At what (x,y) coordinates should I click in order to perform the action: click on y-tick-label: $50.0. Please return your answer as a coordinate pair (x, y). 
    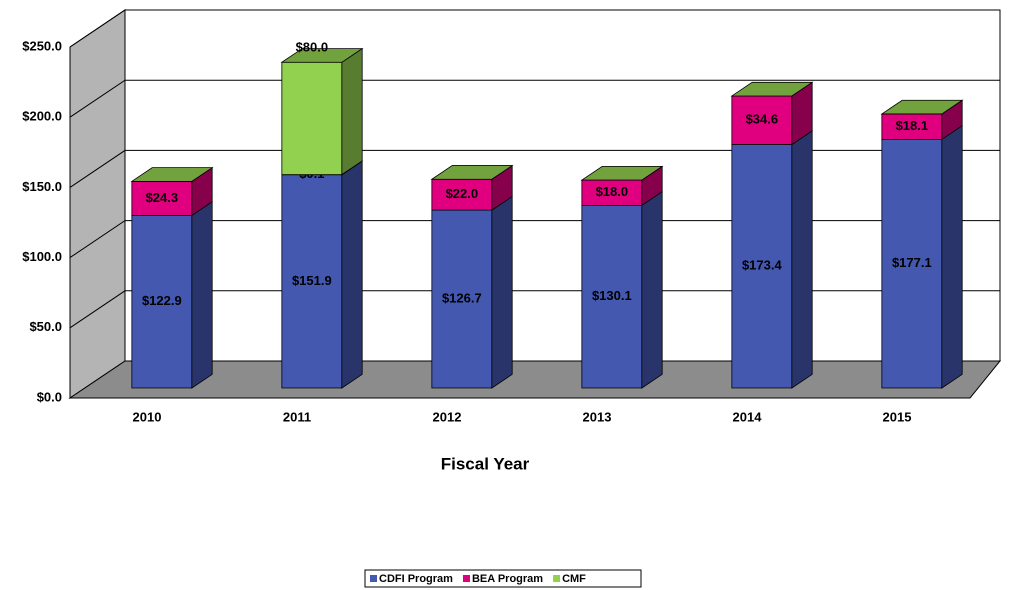
    Looking at the image, I should click on (45, 326).